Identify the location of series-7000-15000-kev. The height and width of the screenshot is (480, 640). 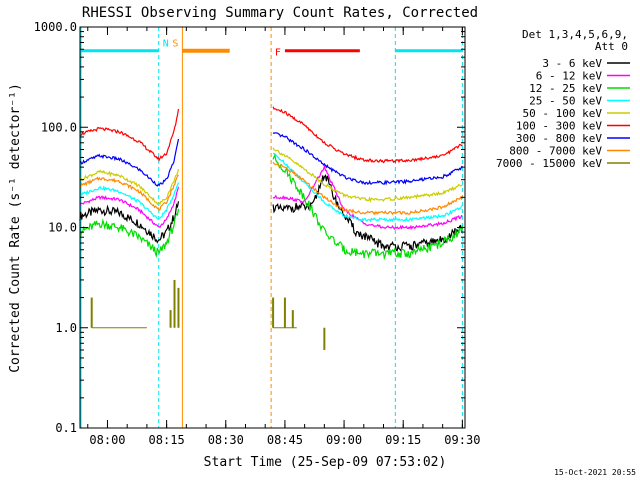
(208, 314).